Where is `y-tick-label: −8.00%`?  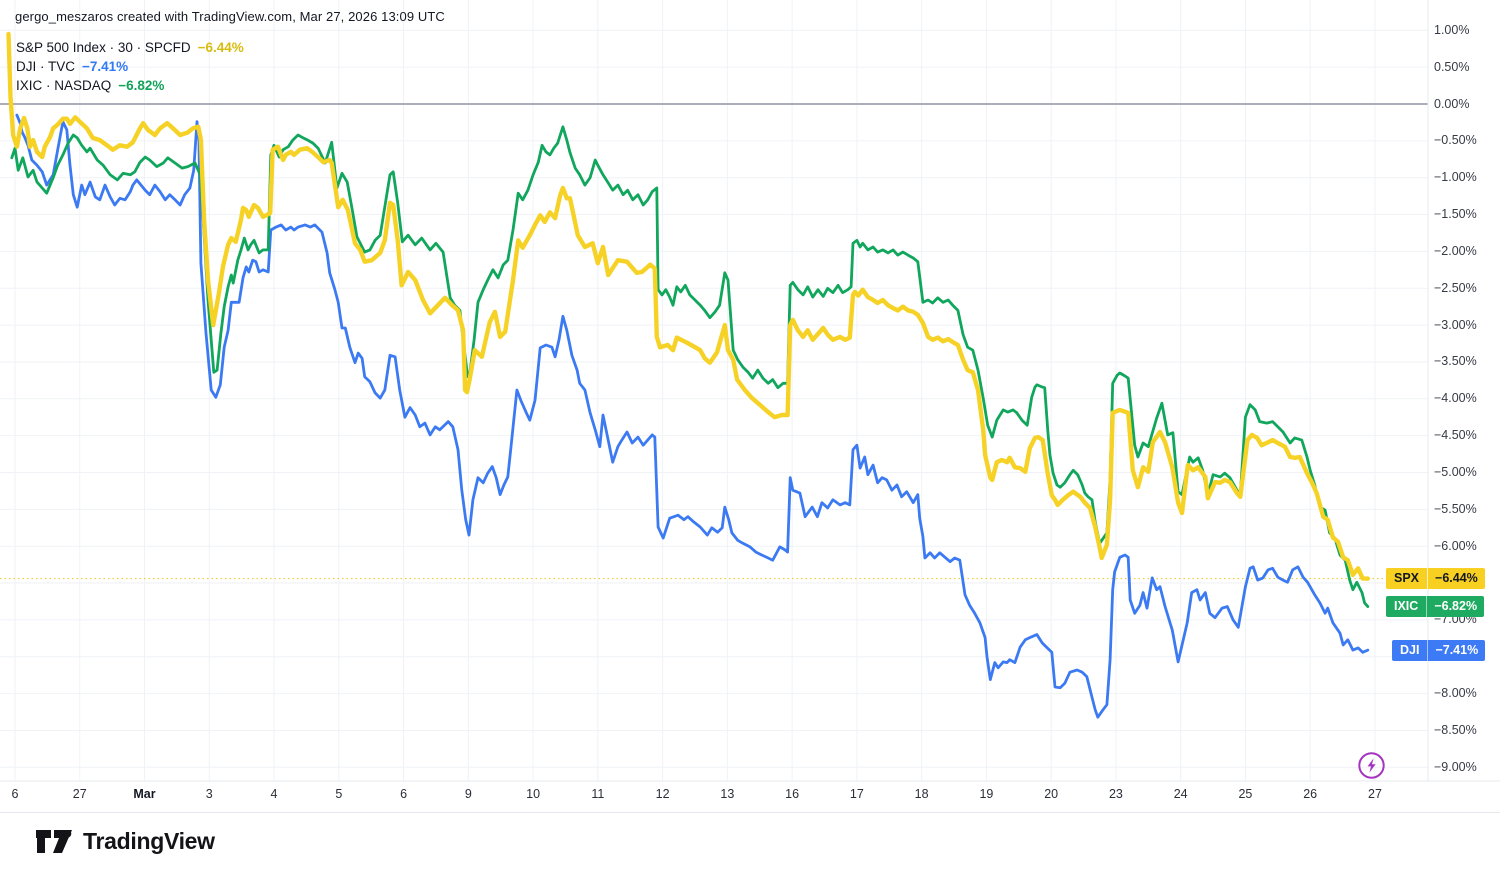 y-tick-label: −8.00% is located at coordinates (1455, 693).